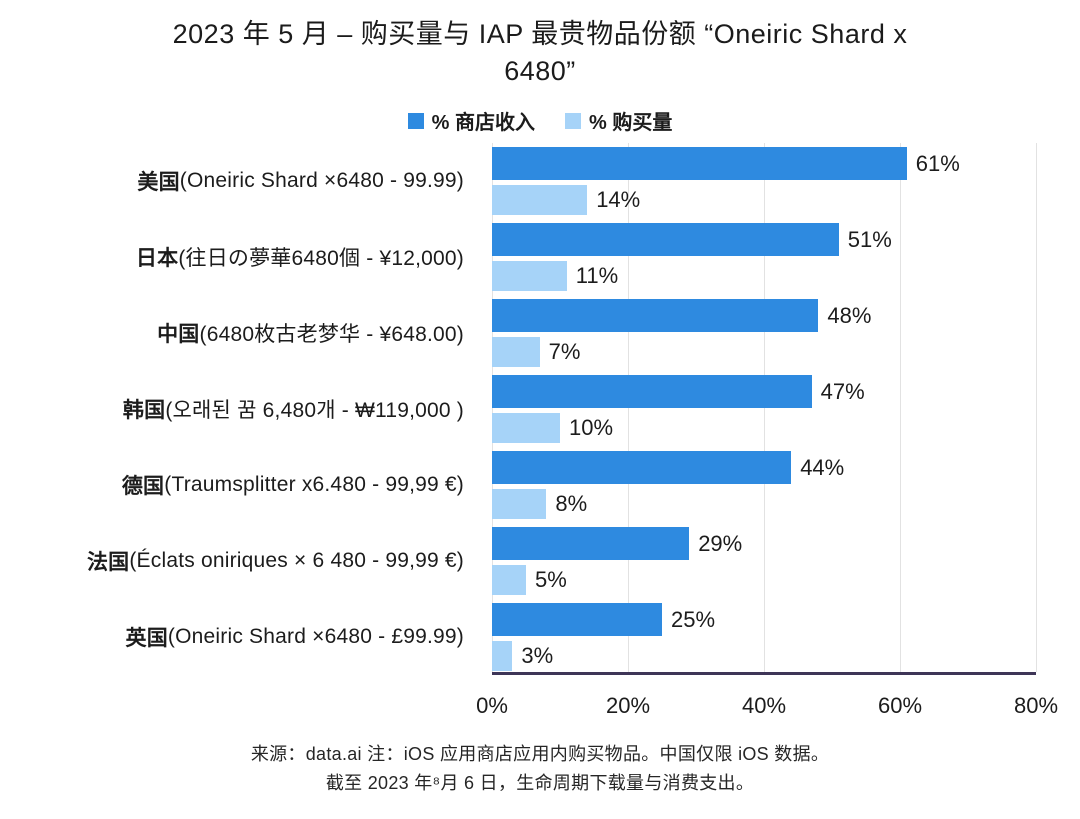 This screenshot has width=1080, height=819. I want to click on category-country: 韩国, so click(144, 410).